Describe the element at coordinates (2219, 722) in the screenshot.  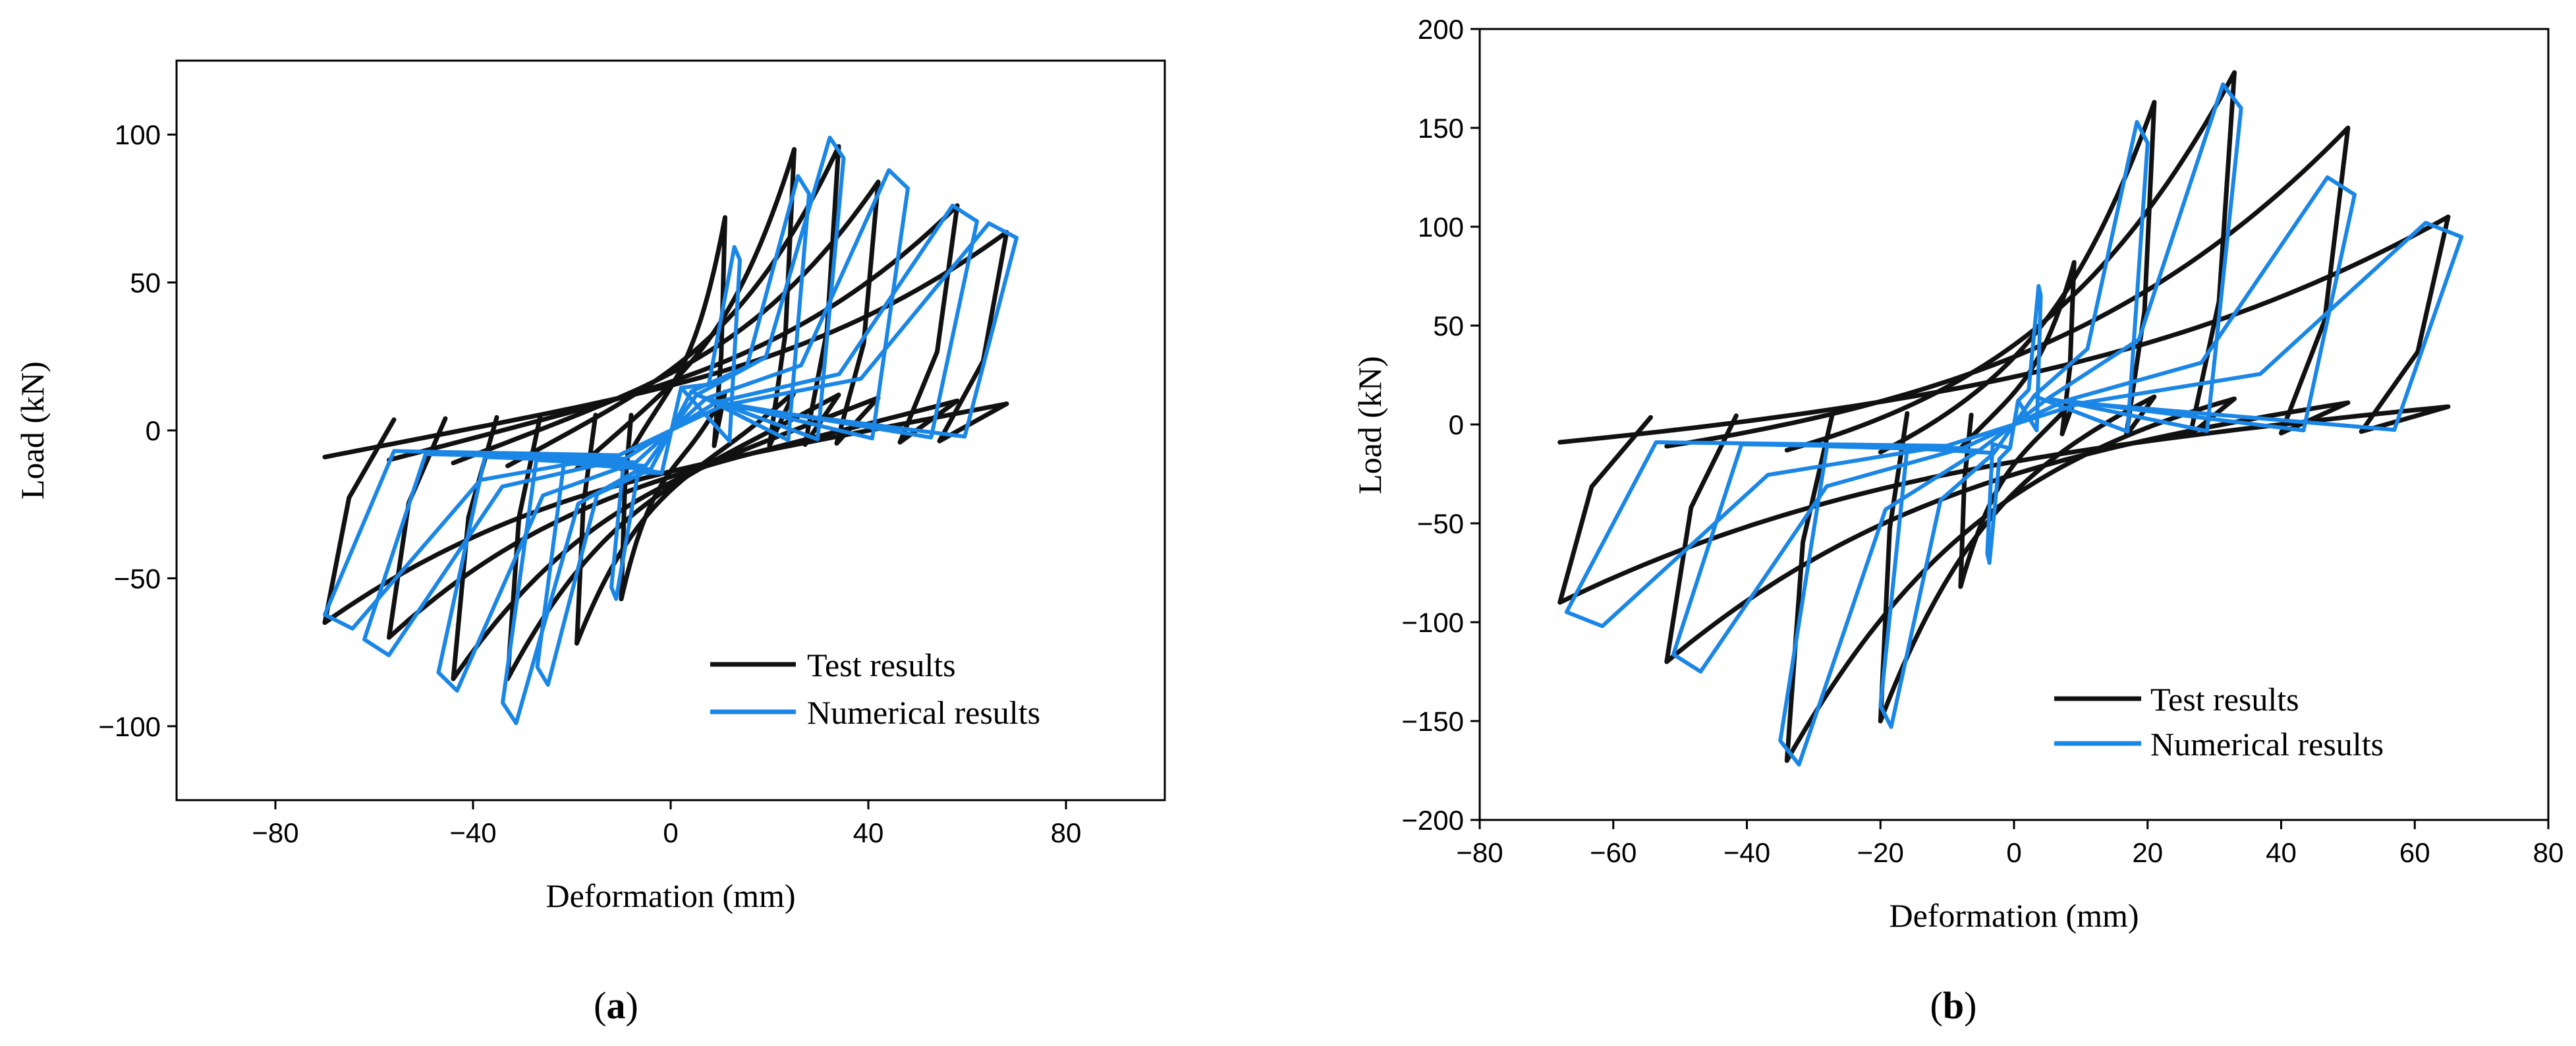
I see `legend-b: Test results Numerical results` at that location.